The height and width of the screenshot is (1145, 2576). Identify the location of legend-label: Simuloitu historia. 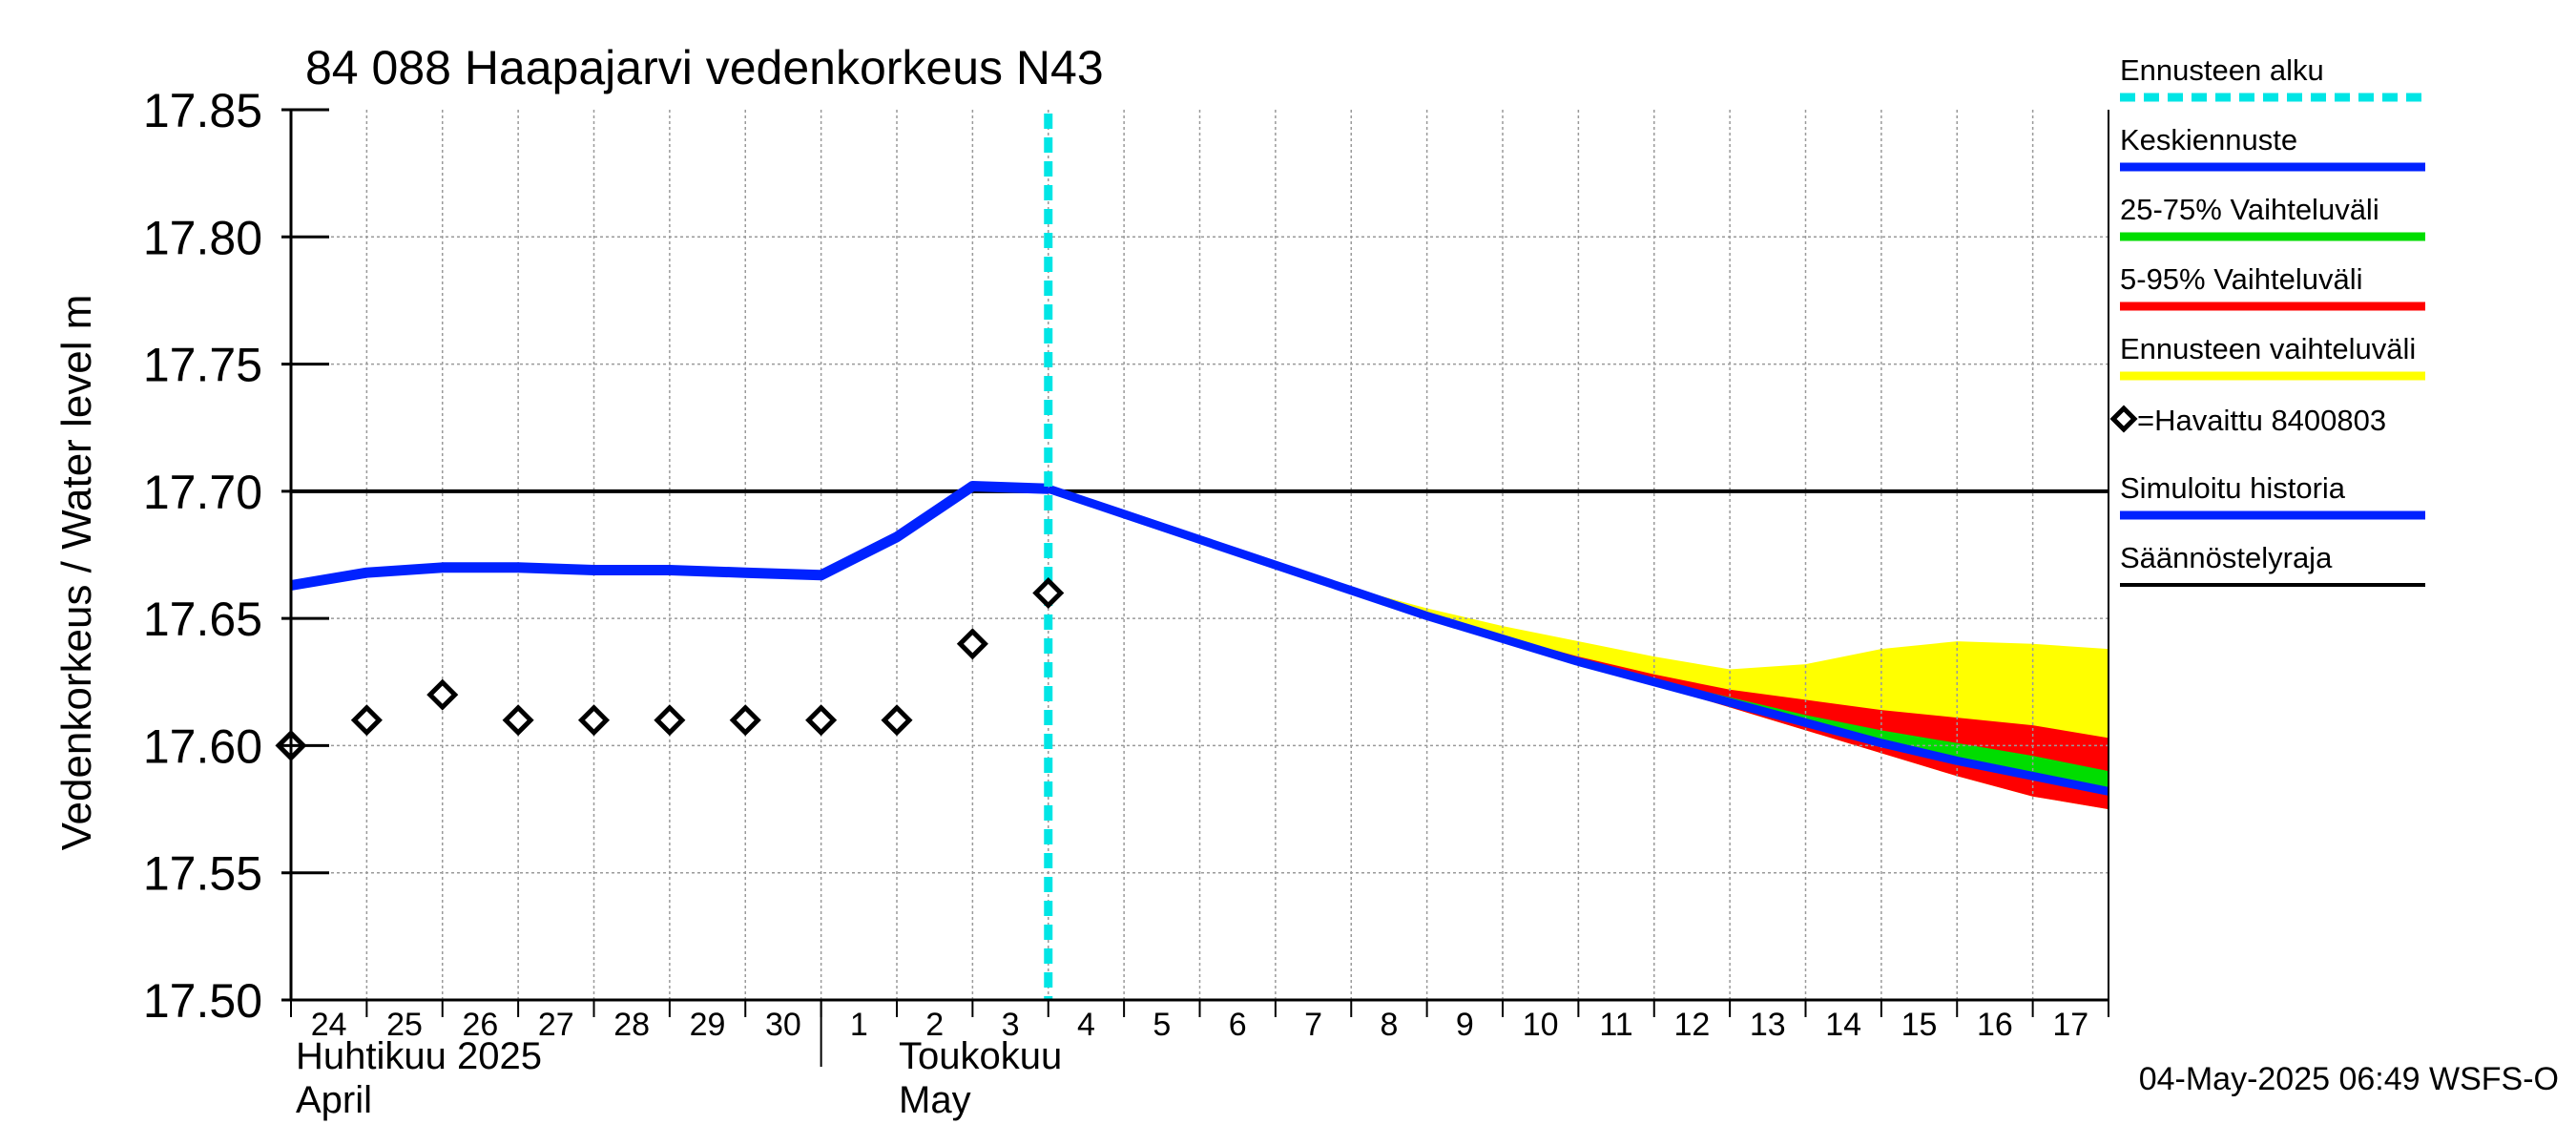
(2233, 488).